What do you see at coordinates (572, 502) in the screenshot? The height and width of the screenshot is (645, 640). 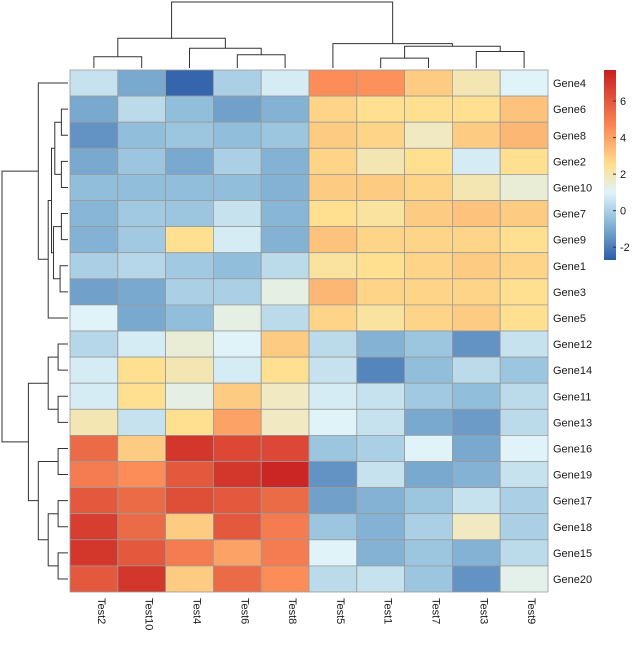 I see `row-label: Gene17` at bounding box center [572, 502].